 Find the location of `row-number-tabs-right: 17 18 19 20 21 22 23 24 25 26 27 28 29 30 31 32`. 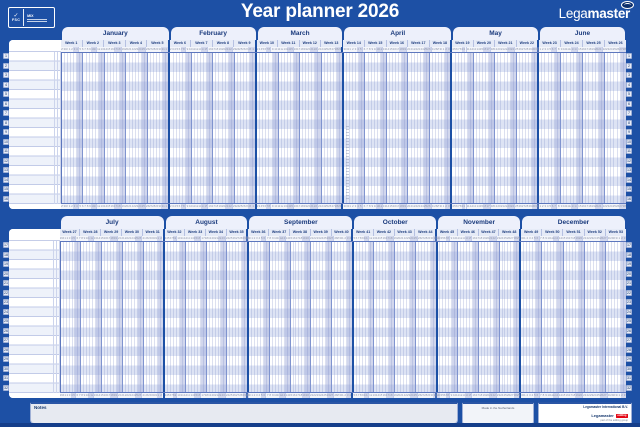

row-number-tabs-right: 17 18 19 20 21 22 23 24 25 26 27 28 29 30 31 32 is located at coordinates (629, 306).